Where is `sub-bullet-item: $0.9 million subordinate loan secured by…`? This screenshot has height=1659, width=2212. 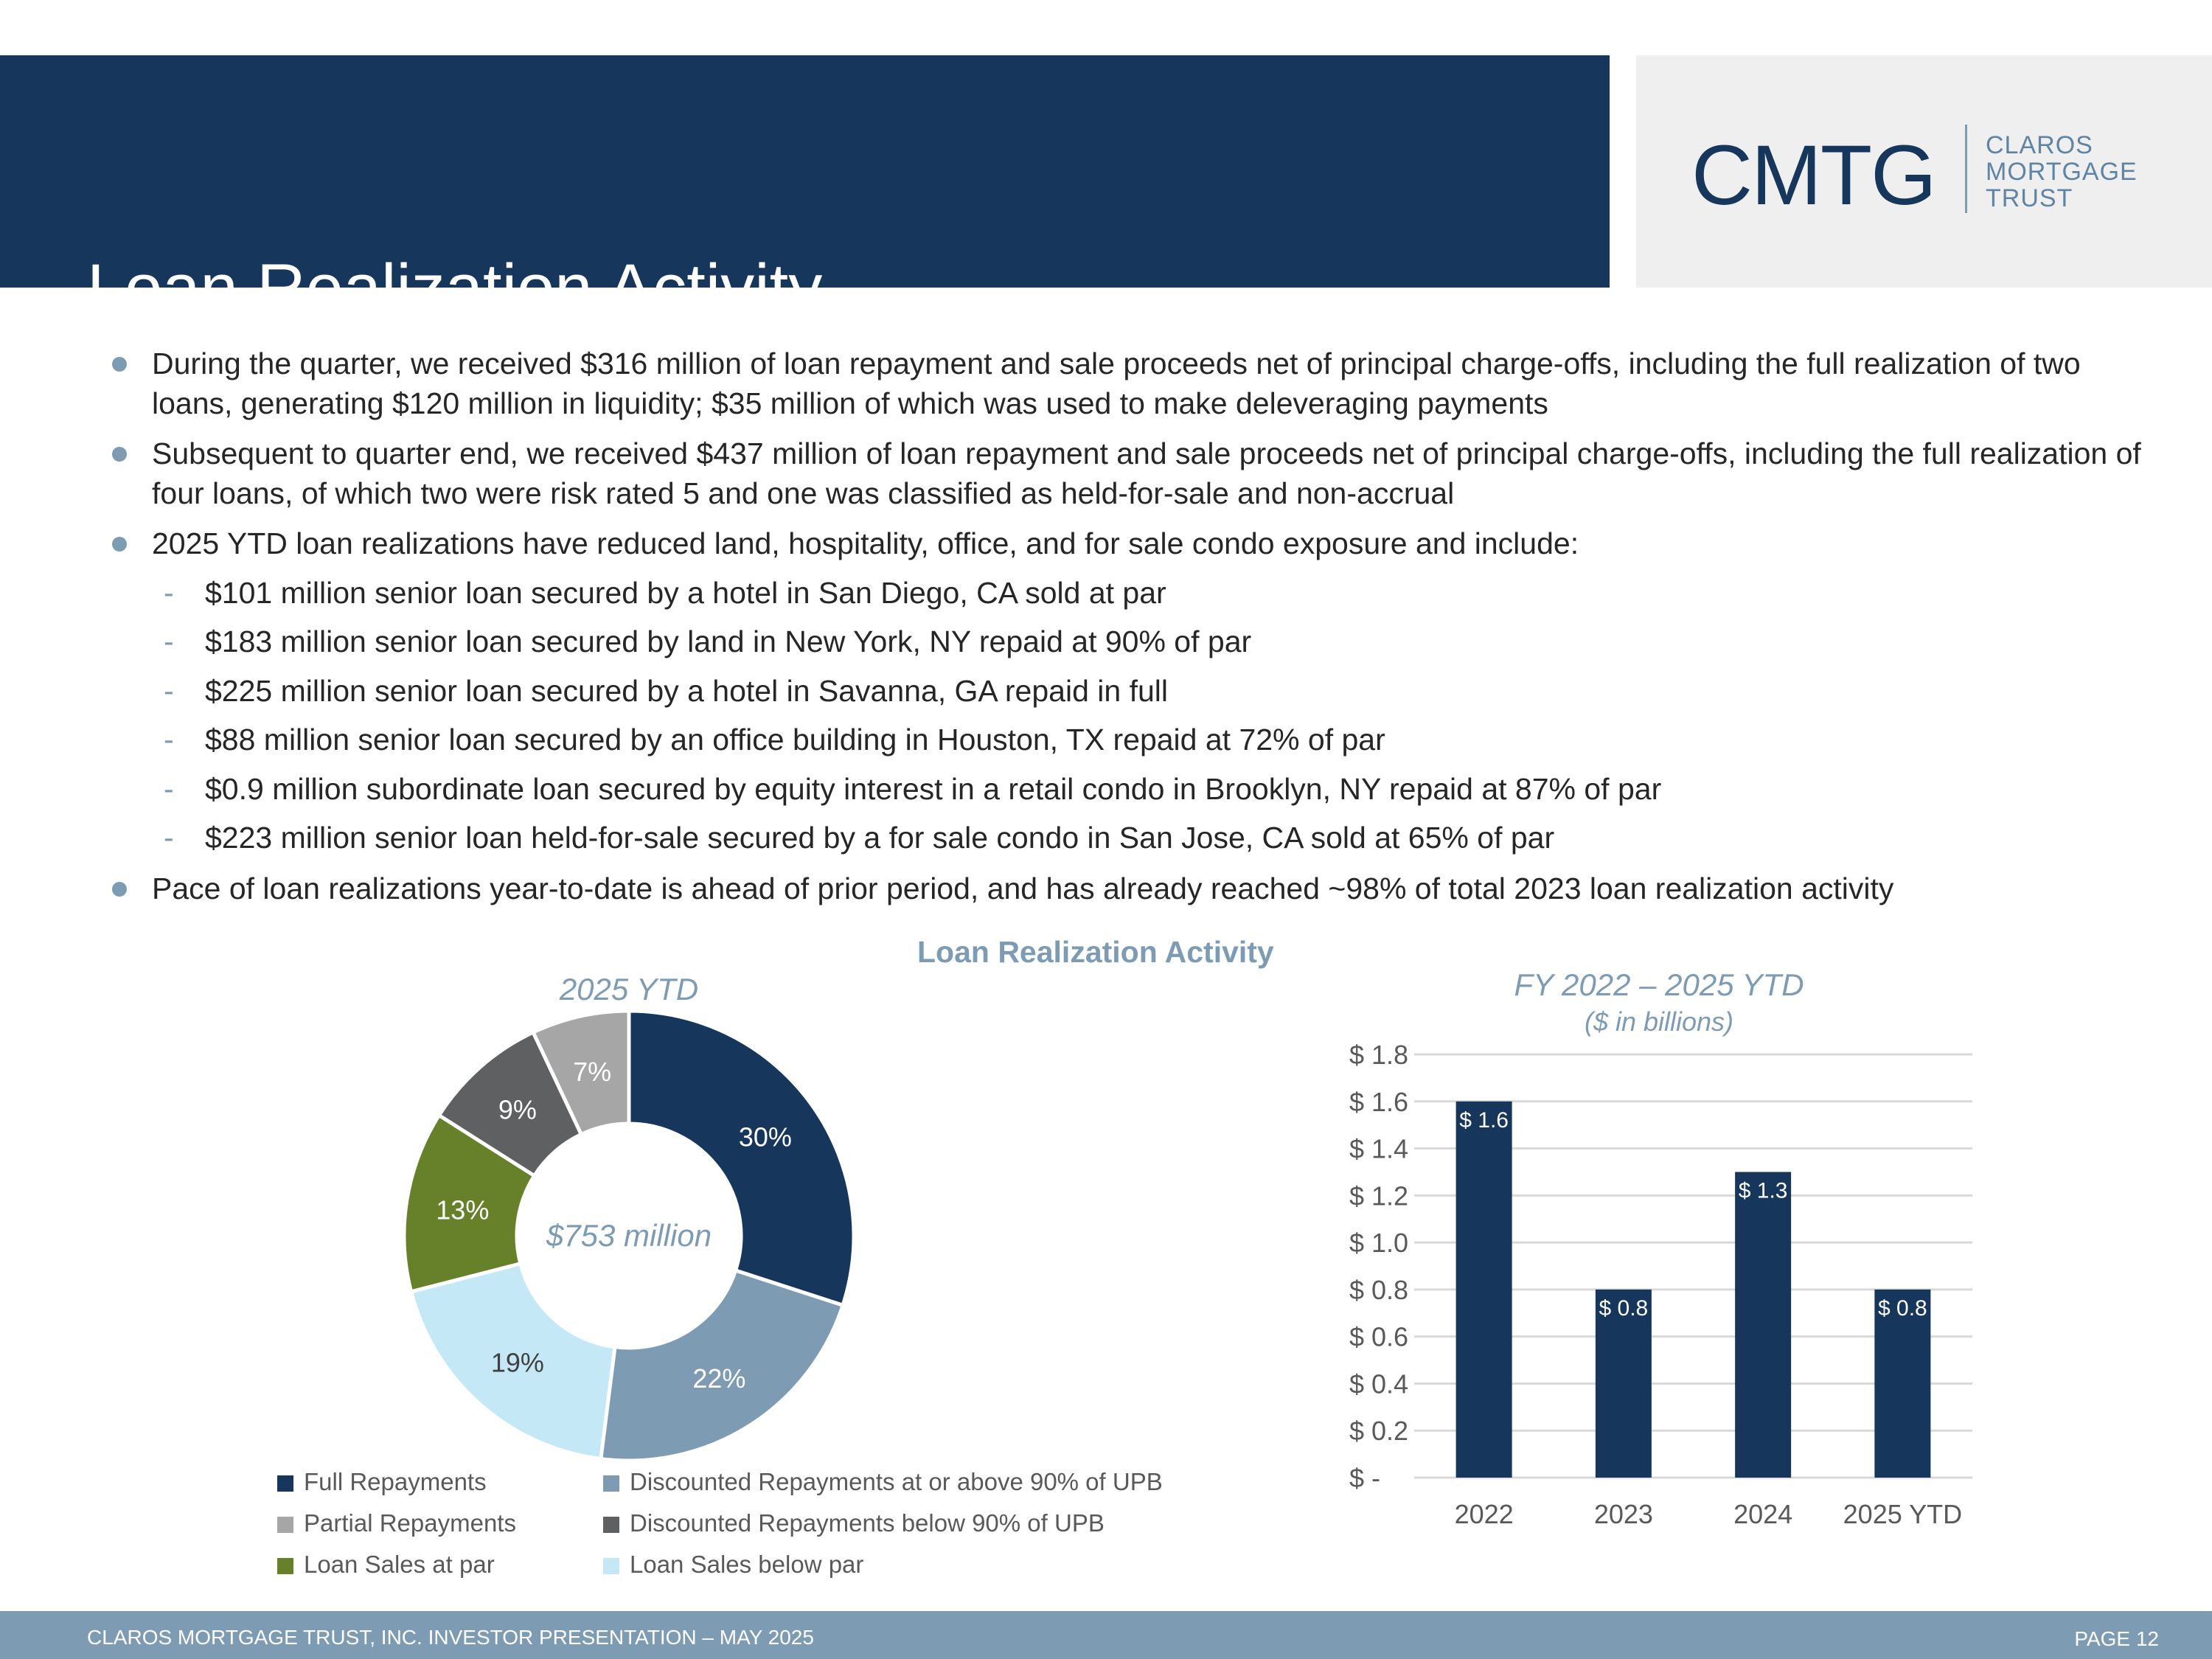 sub-bullet-item: $0.9 million subordinate loan secured by… is located at coordinates (1143, 789).